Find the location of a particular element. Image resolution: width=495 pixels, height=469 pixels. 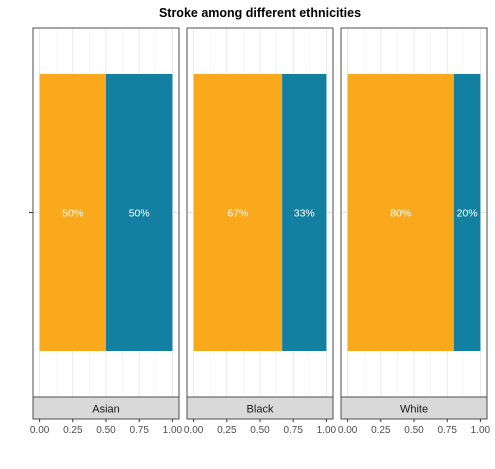

facet-label: Black is located at coordinates (260, 410).